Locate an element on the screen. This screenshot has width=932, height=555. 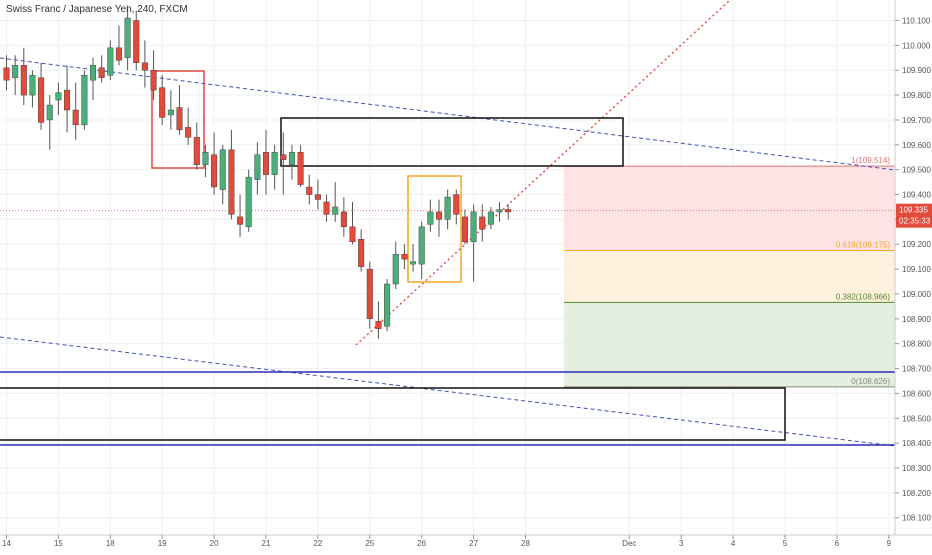
price-tick-label: 109.100 is located at coordinates (916, 269).